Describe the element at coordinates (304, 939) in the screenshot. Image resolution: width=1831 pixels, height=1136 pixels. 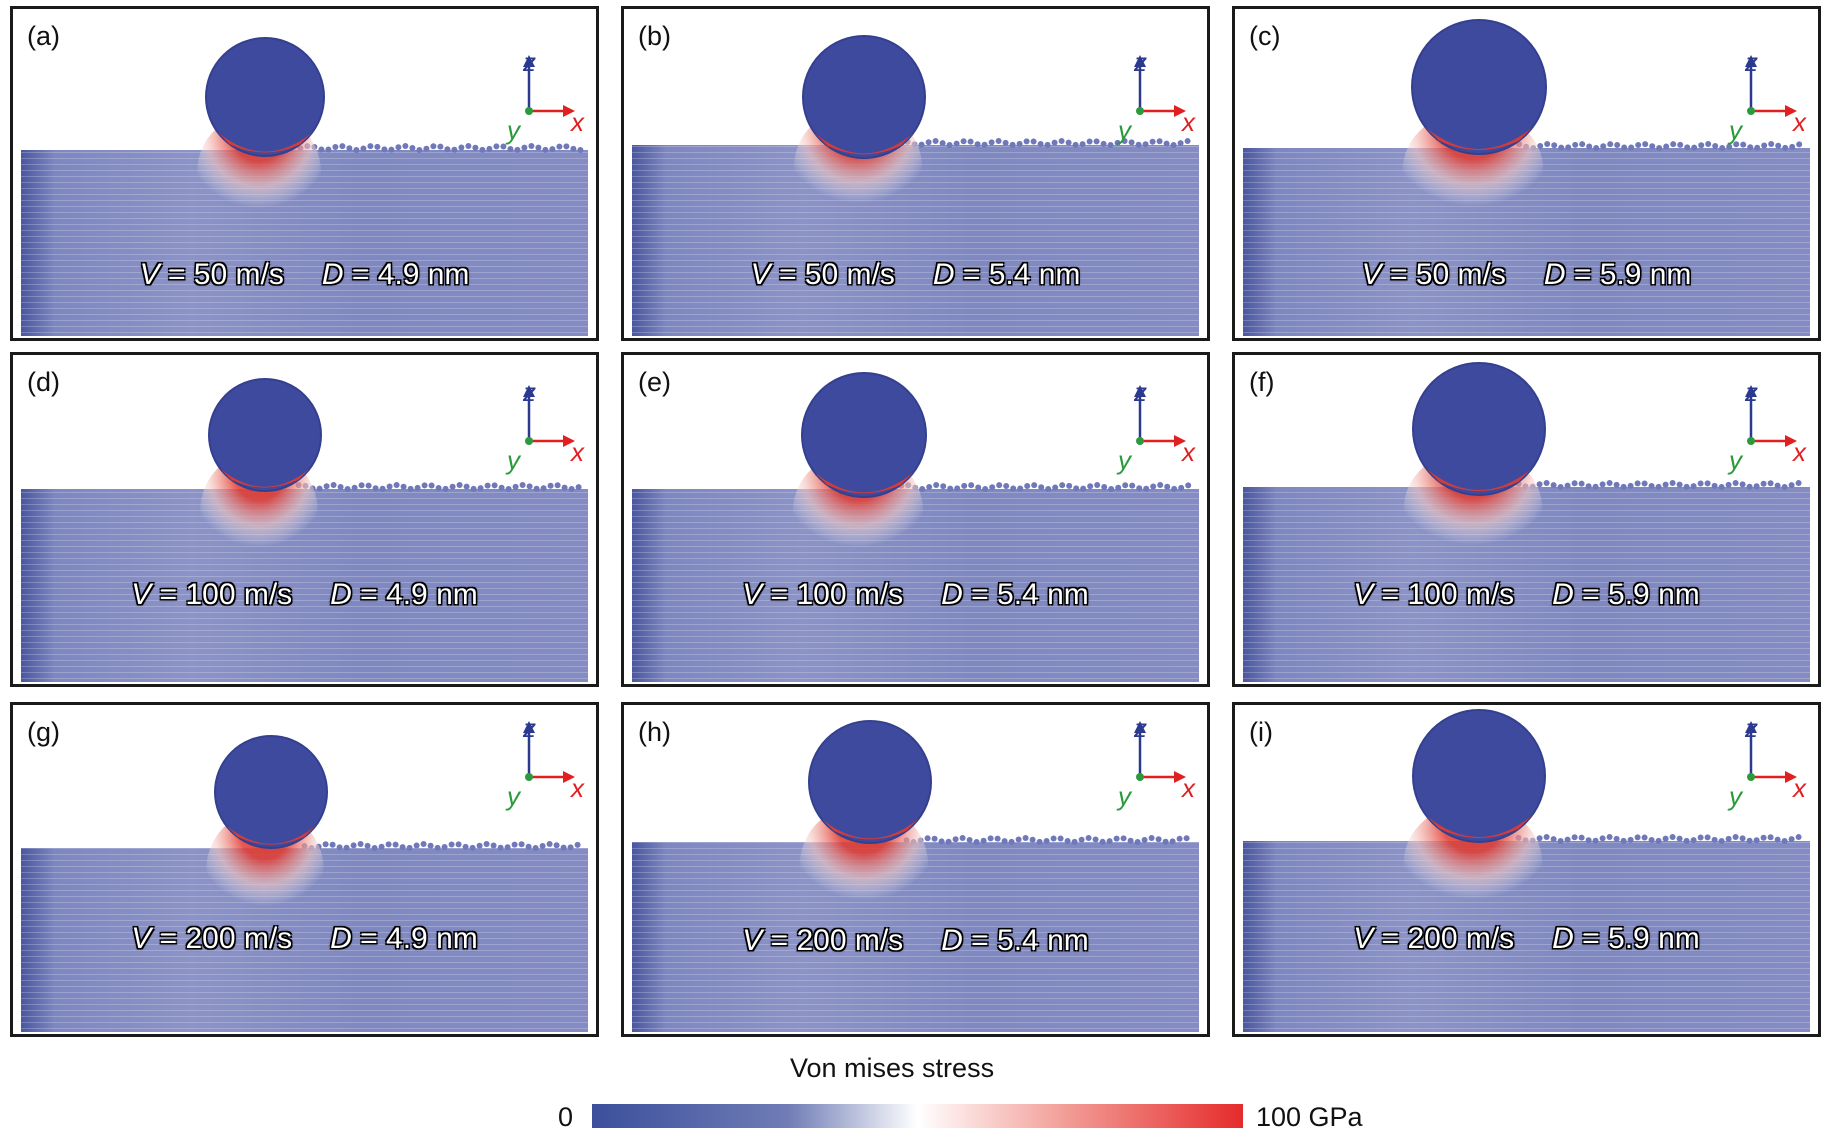
I see `conditions-annotation: V = 200 m/s D = 4.9 nm` at that location.